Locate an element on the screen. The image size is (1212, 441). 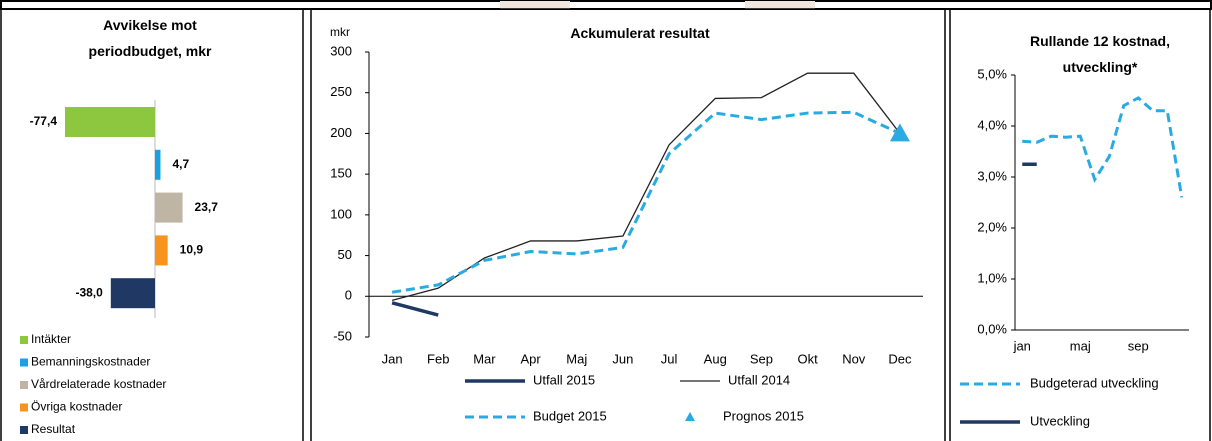
legend-label: Prognos 2015 is located at coordinates (763, 415).